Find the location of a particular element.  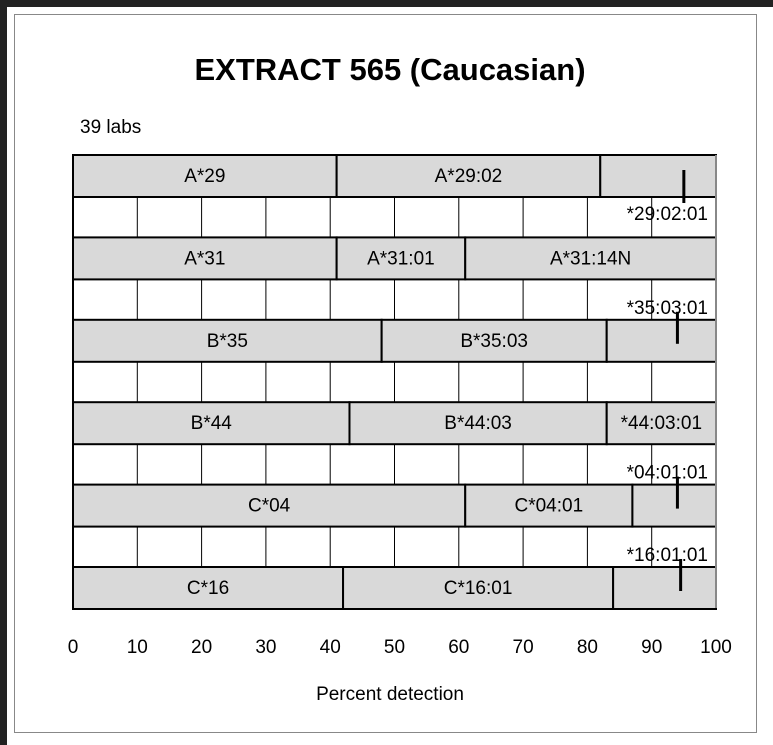

x-tick-label: 60 is located at coordinates (458, 647).